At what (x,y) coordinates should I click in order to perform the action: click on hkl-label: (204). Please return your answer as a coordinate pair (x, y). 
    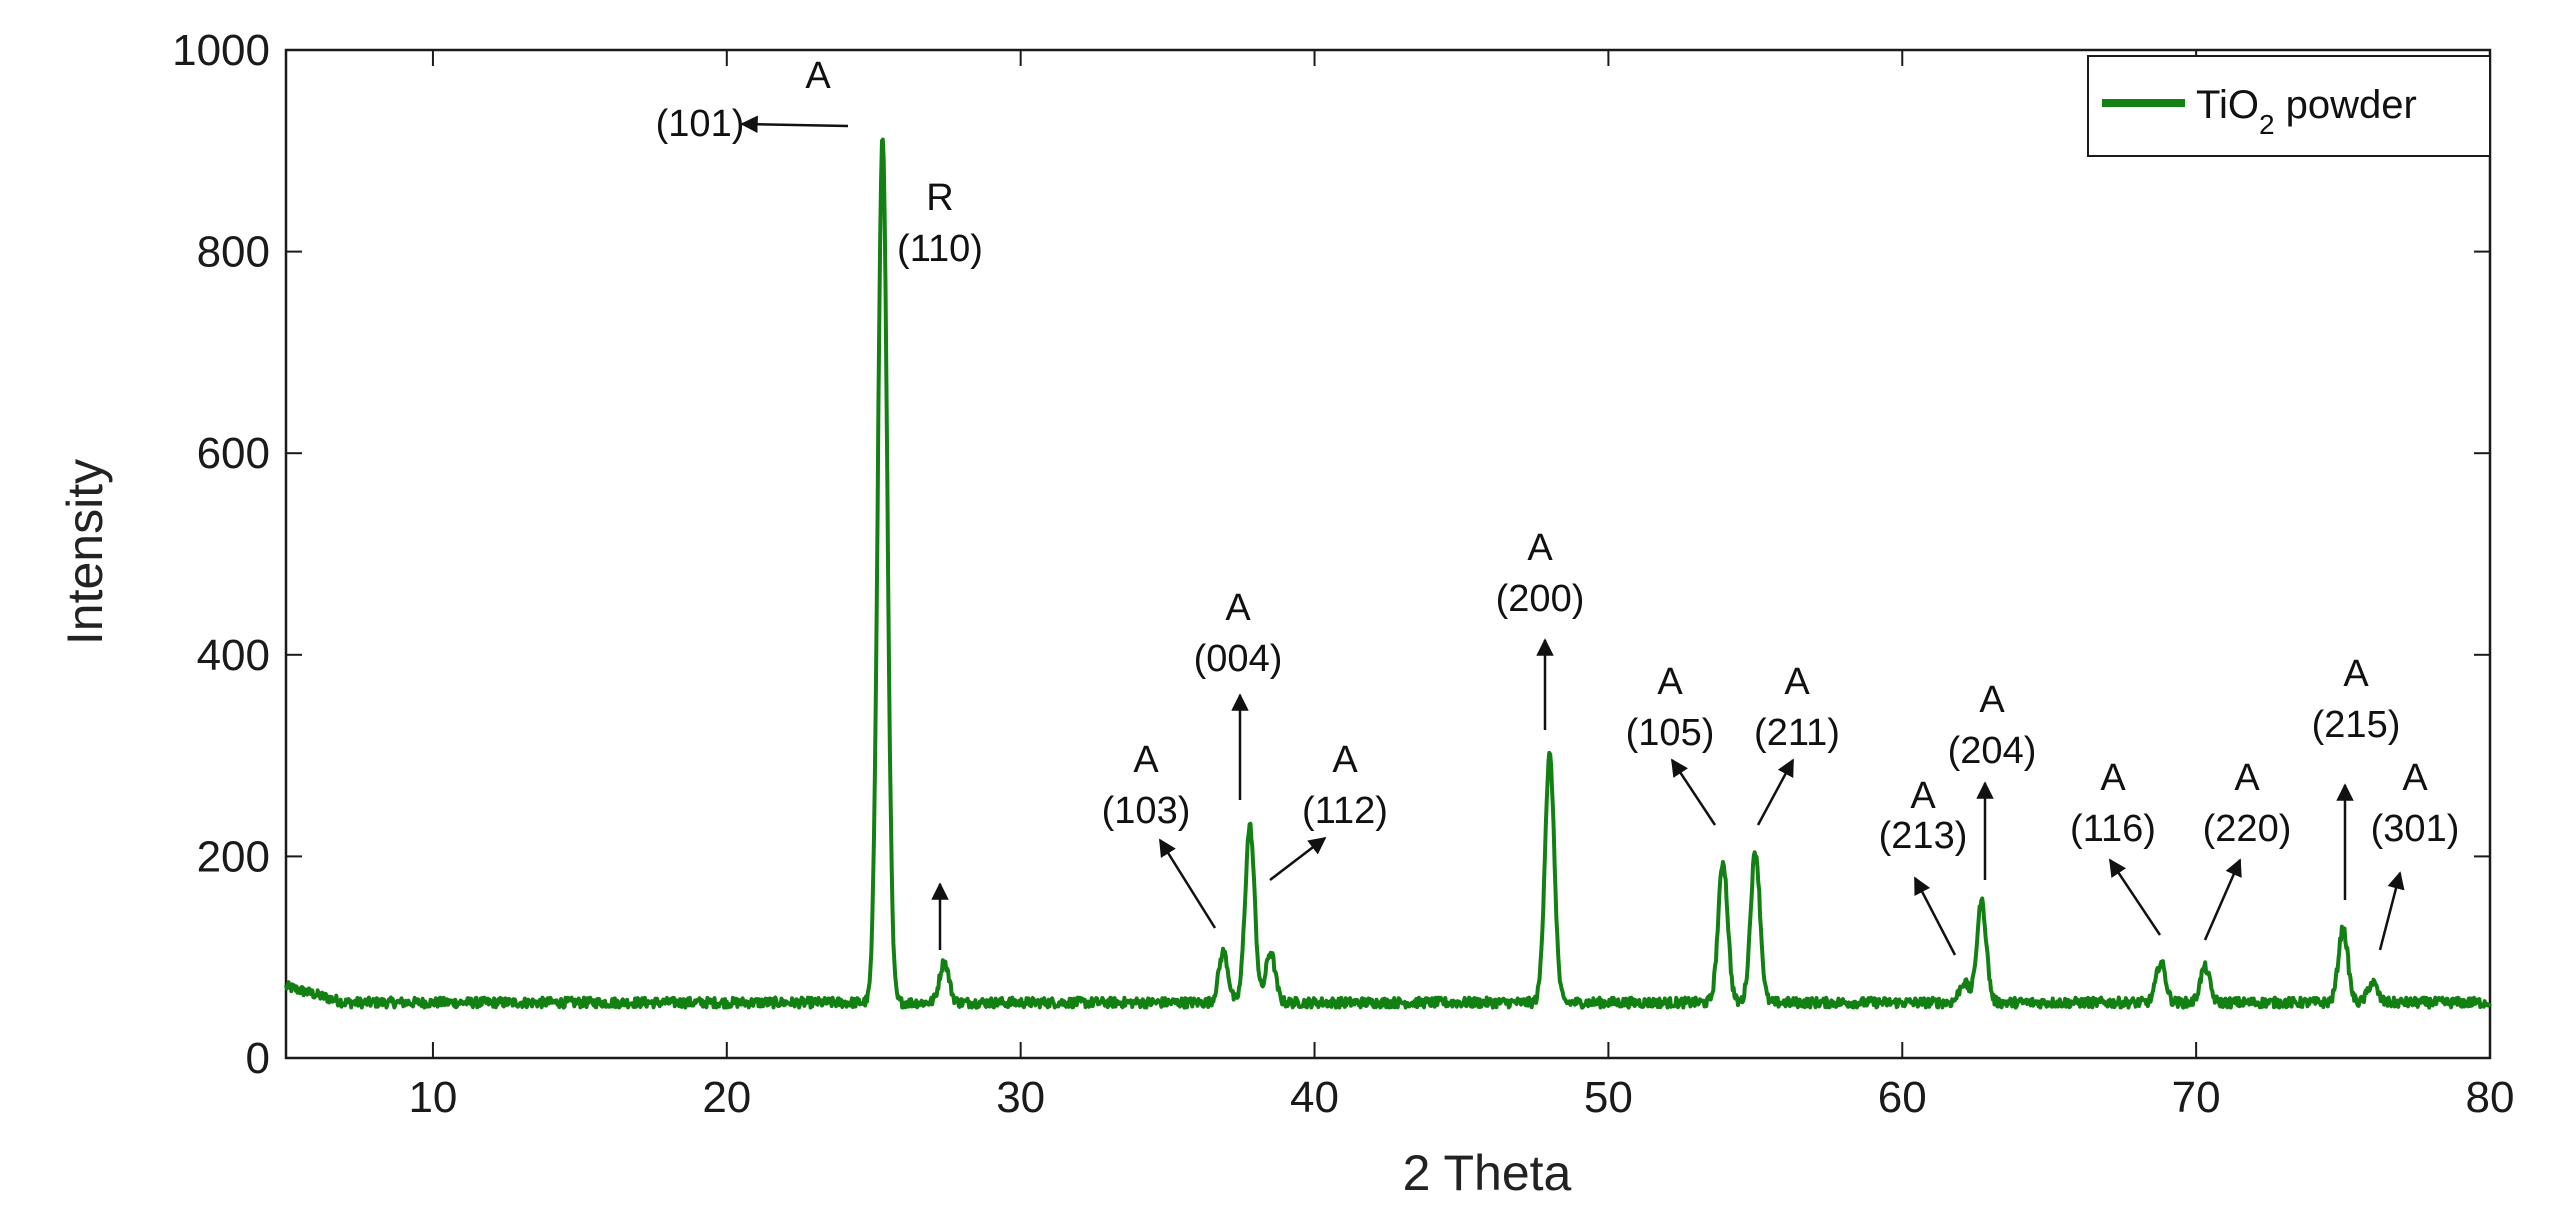
    Looking at the image, I should click on (1992, 751).